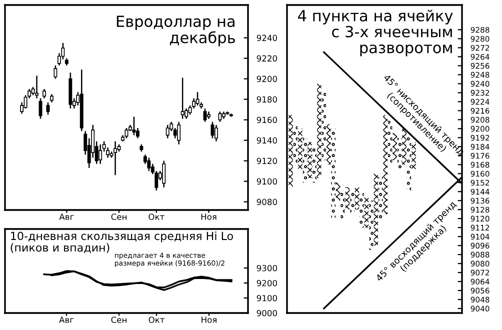  Describe the element at coordinates (121, 243) in the screenshot. I see `text: 10-дневная скользящая средняя Hi Lo (пиков и впадин)` at that location.